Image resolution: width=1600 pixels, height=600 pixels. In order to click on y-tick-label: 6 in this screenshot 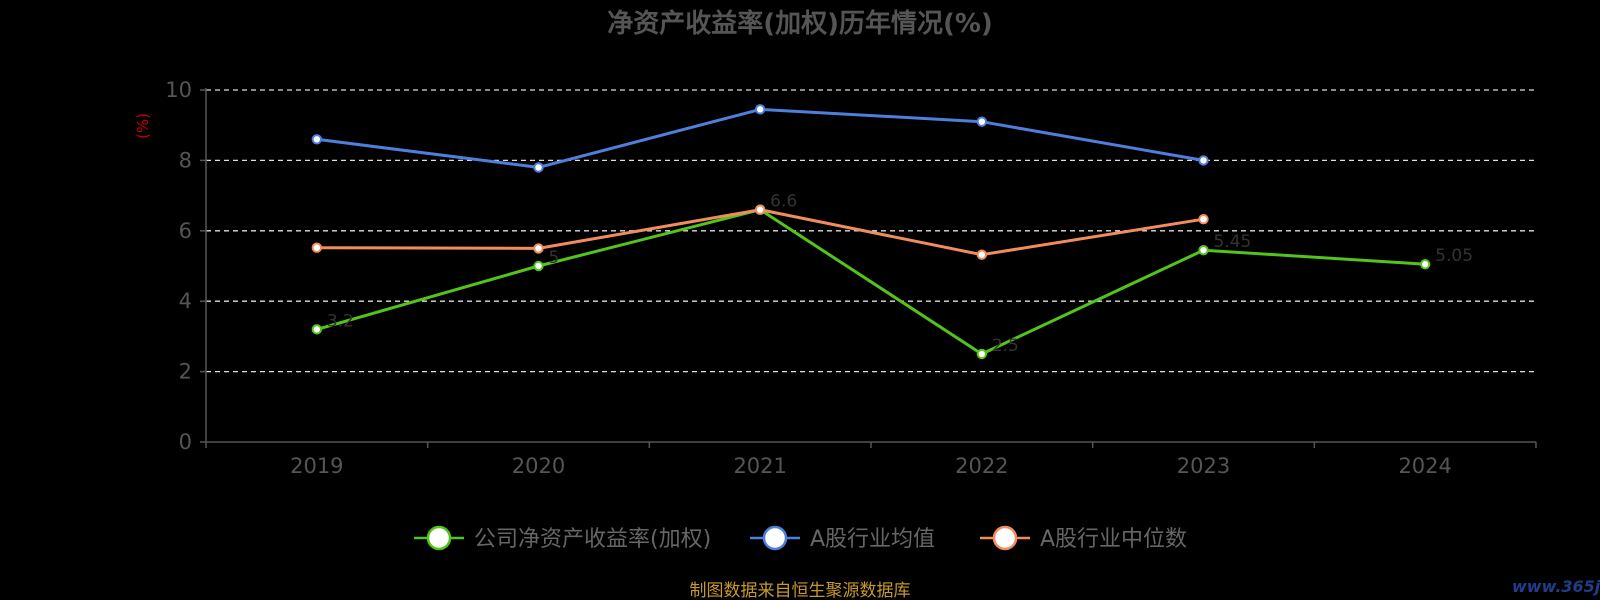, I will do `click(185, 231)`.